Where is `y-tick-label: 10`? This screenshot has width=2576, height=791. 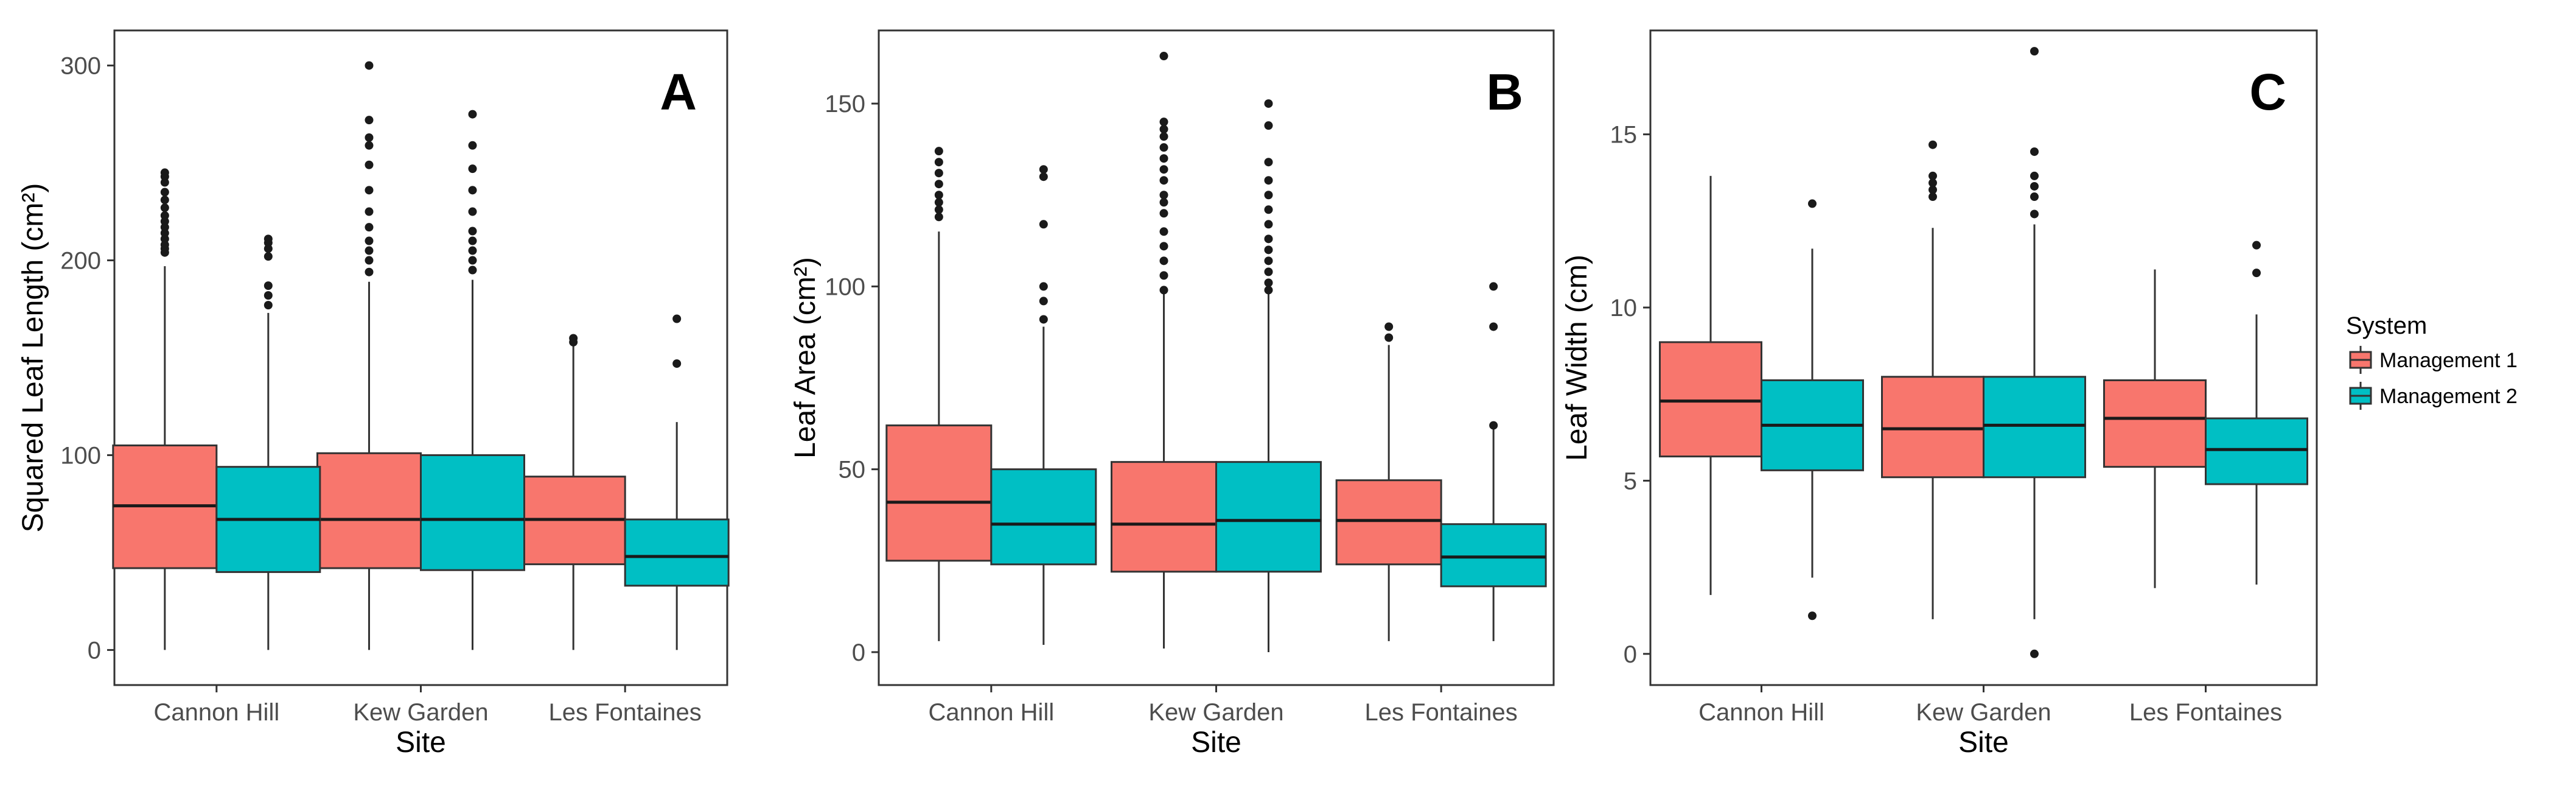
y-tick-label: 10 is located at coordinates (1624, 308).